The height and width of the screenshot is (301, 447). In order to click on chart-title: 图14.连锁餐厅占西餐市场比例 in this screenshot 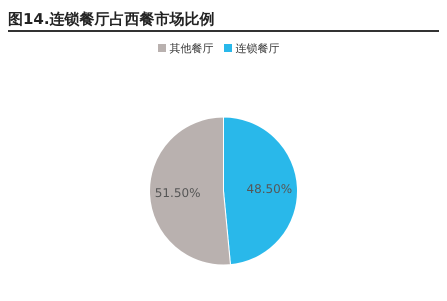, I will do `click(112, 19)`.